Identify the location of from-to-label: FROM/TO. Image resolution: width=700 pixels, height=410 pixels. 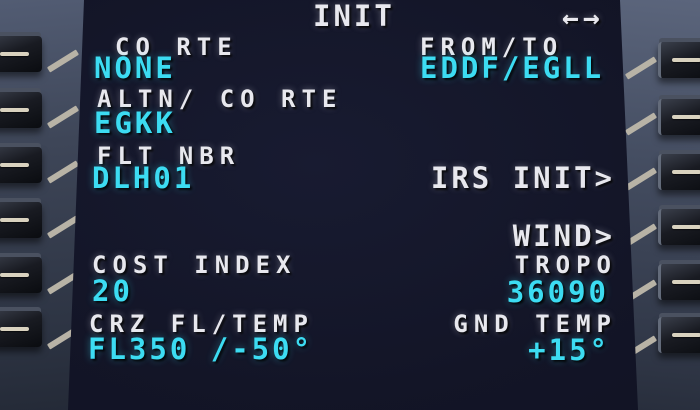
(492, 47).